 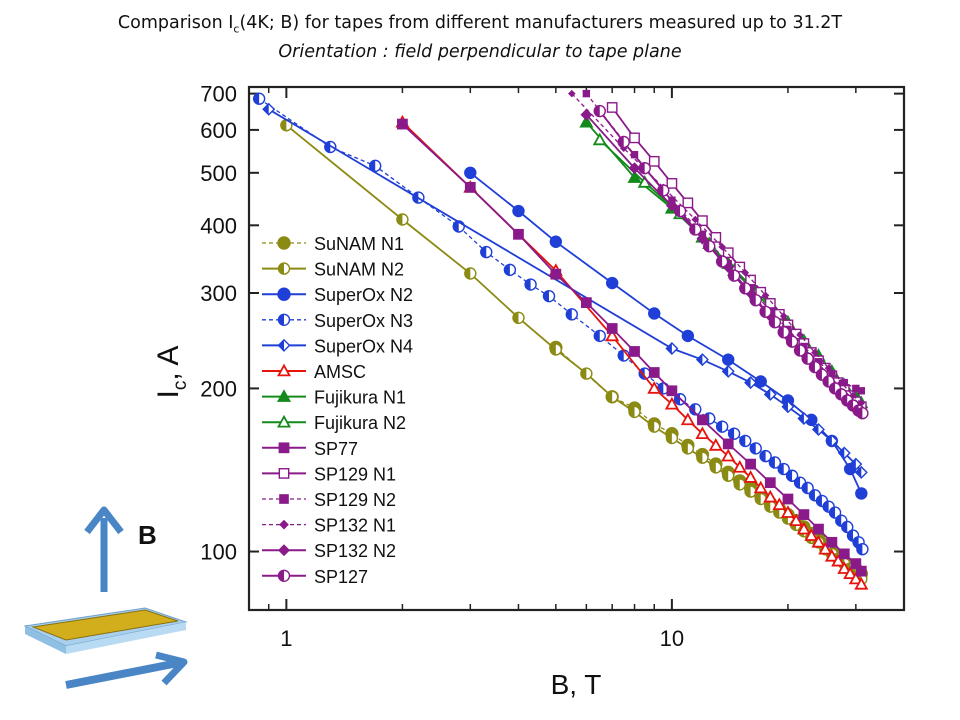 I want to click on legend-item: Fujikura N2, so click(x=334, y=423).